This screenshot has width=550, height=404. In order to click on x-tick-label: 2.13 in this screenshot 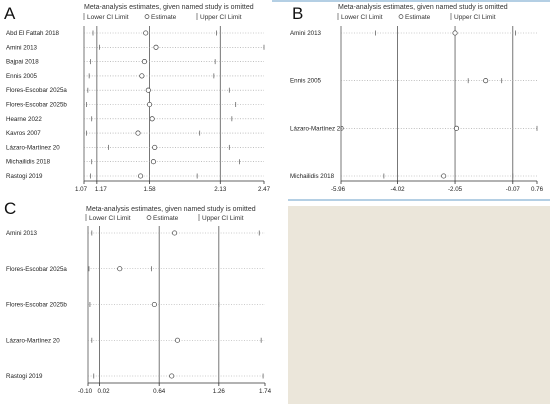, I will do `click(220, 189)`.